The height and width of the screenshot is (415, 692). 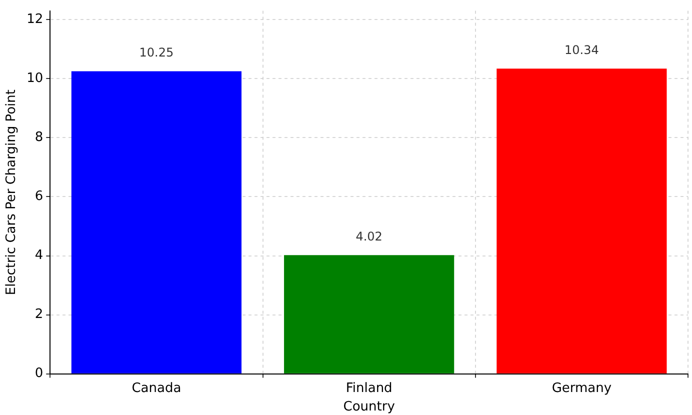 What do you see at coordinates (369, 236) in the screenshot?
I see `data-label: 4.02` at bounding box center [369, 236].